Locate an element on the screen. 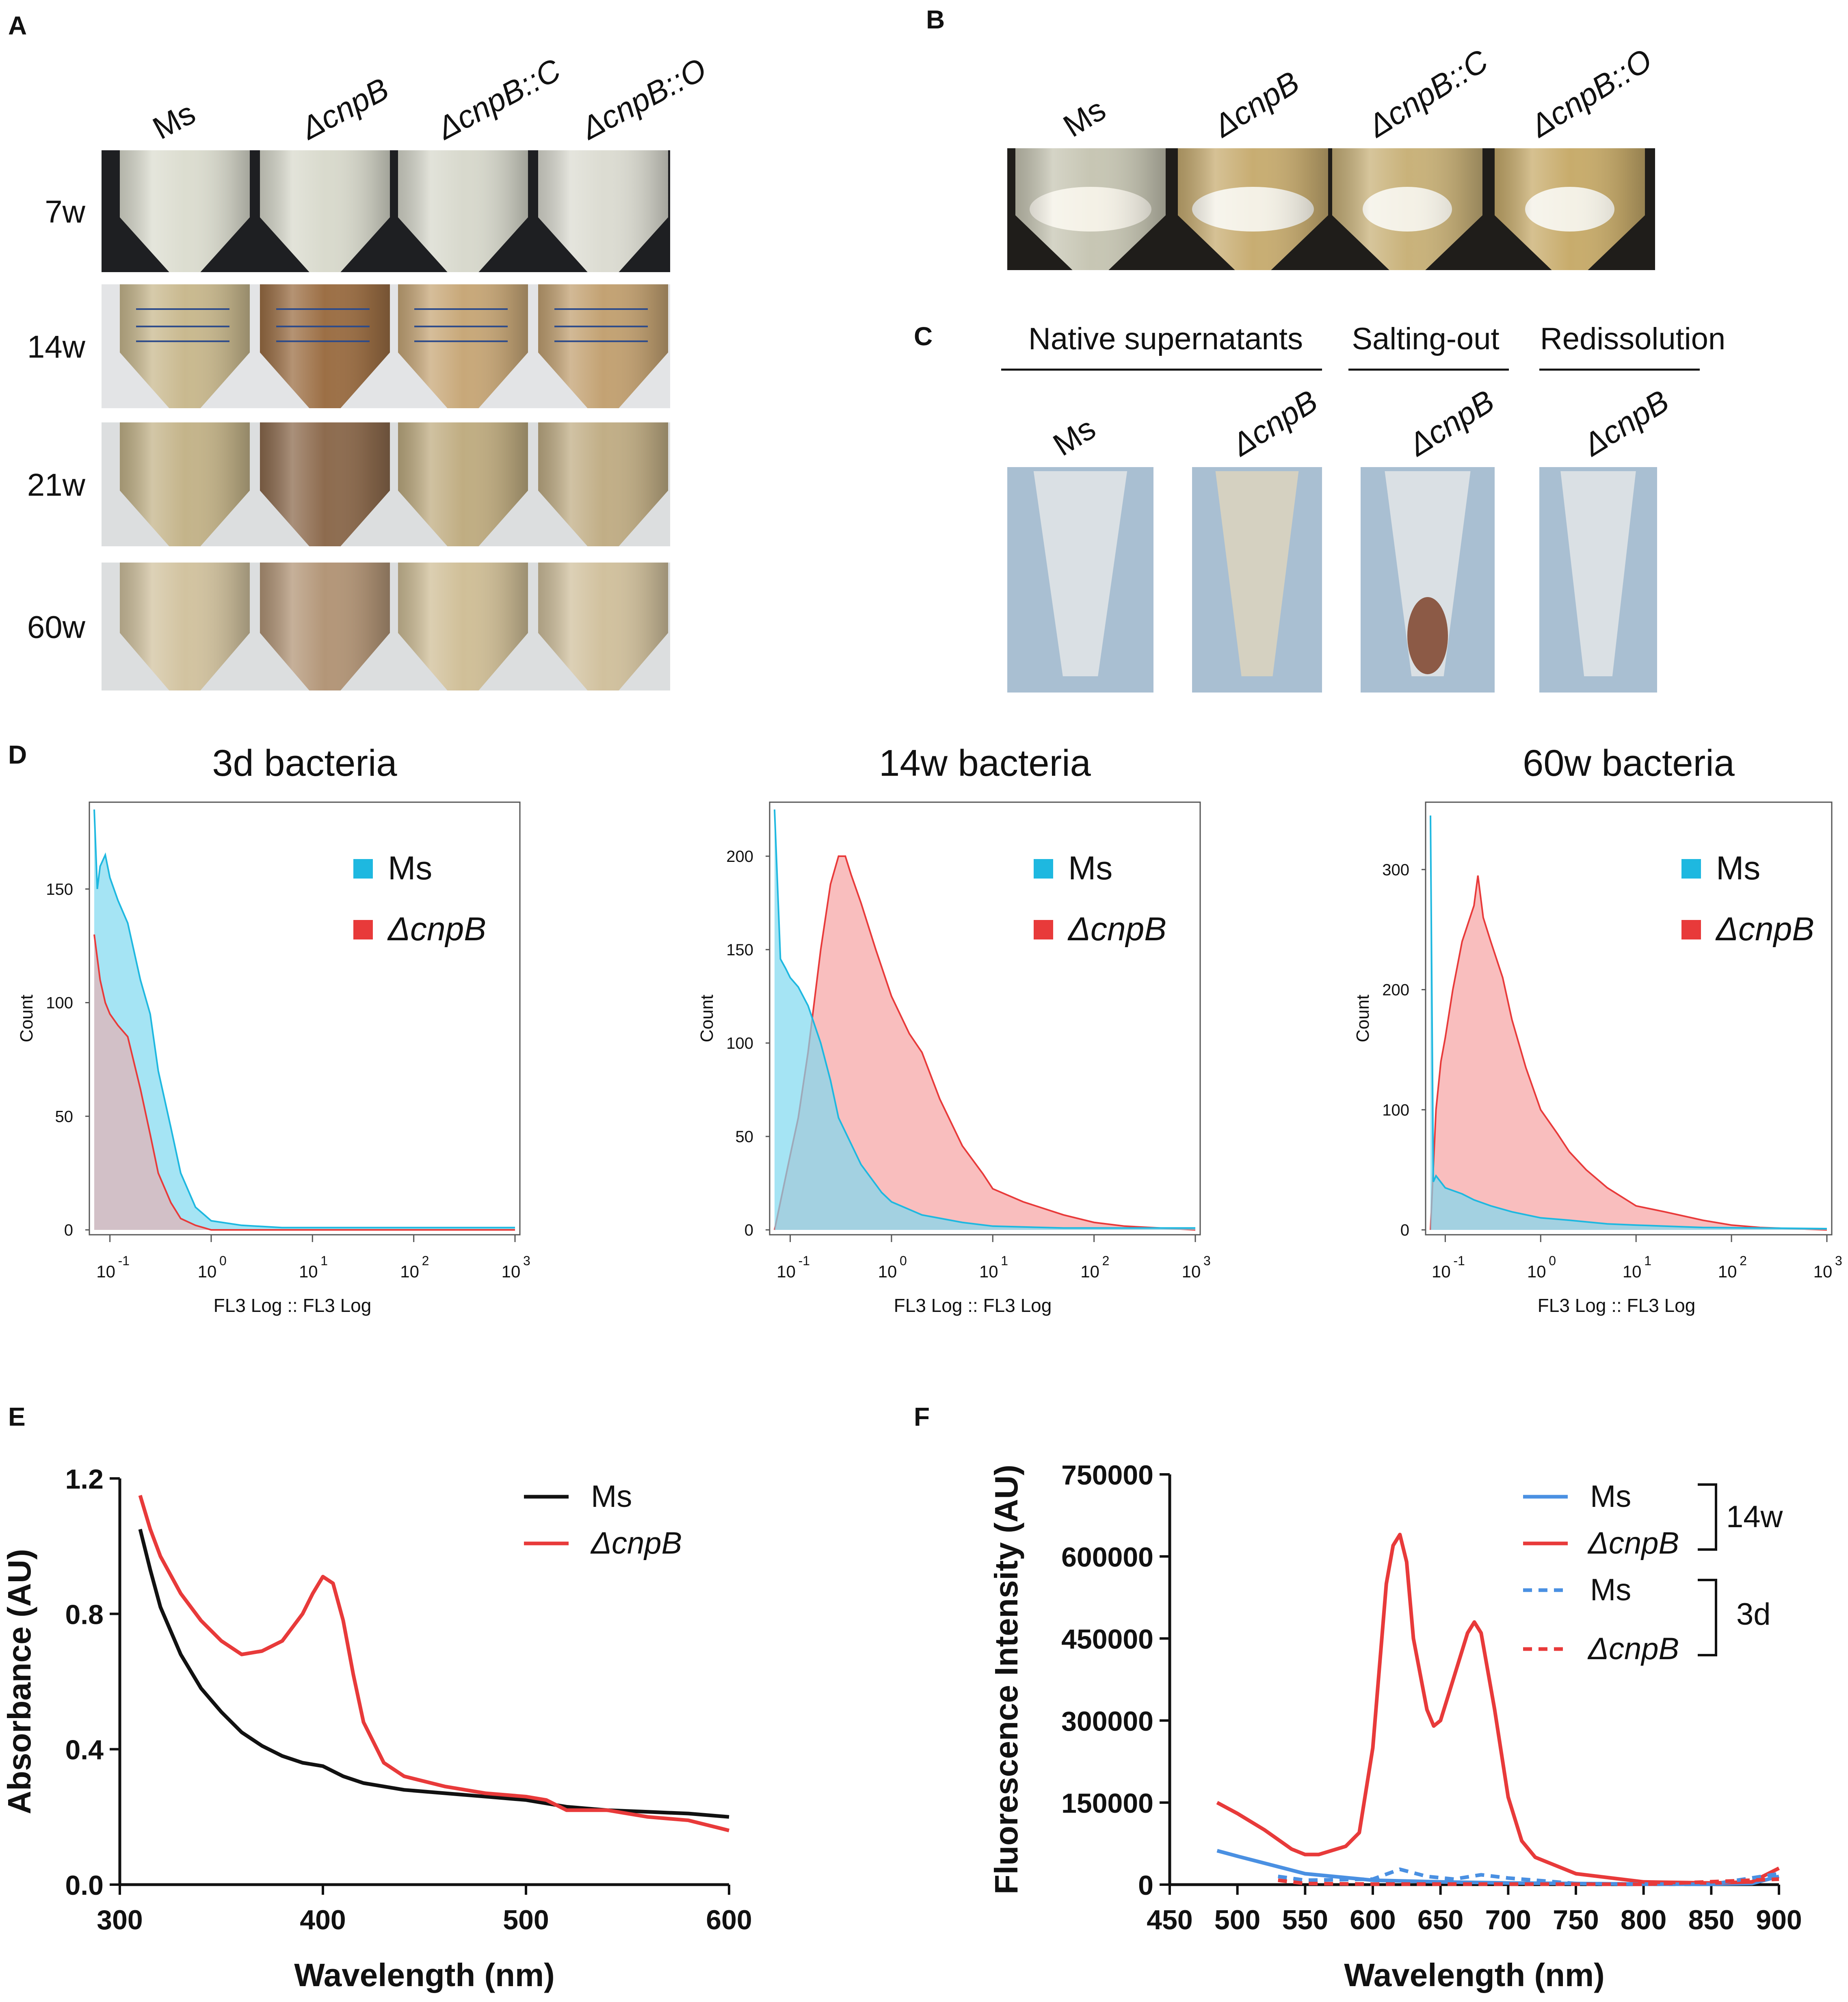  y-tick-label: 750000 is located at coordinates (1107, 1475).